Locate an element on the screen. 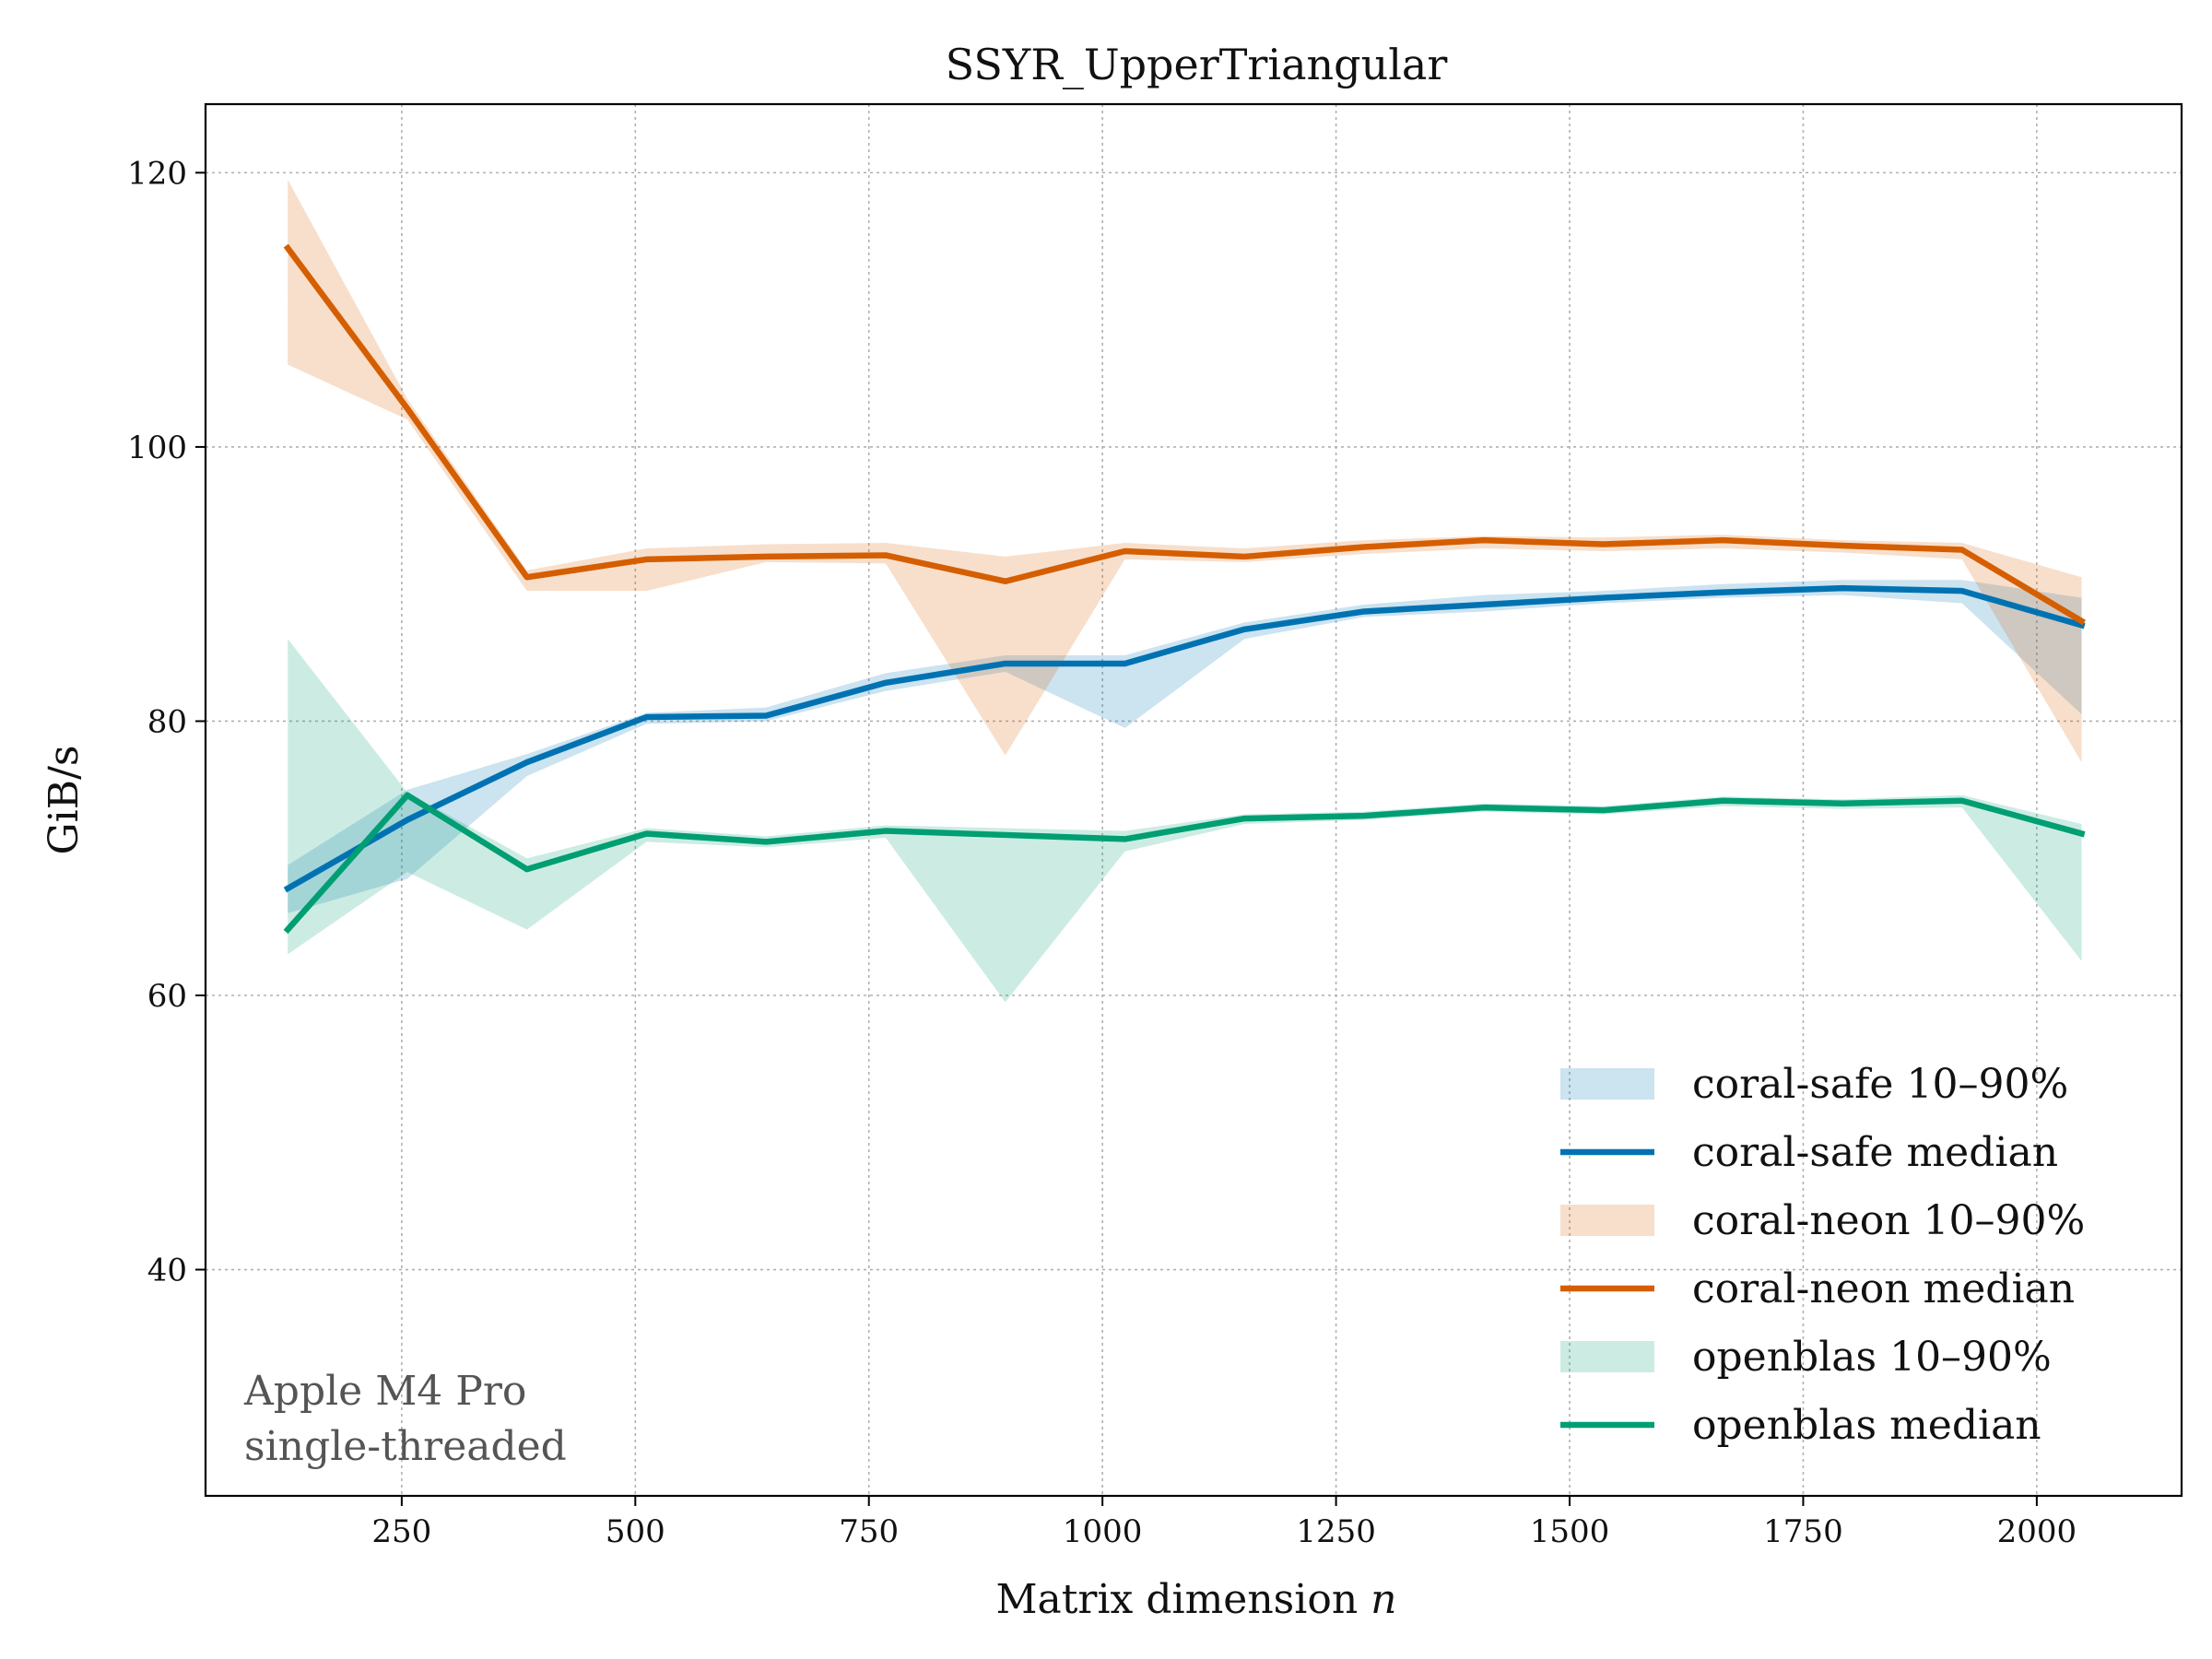 The image size is (2212, 1659). y-tick-label: 80 is located at coordinates (167, 721).